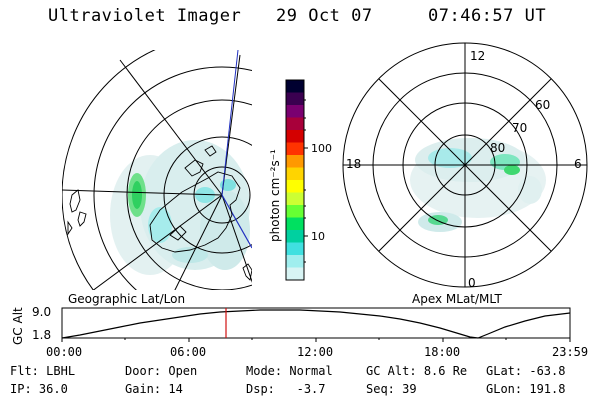  I want to click on polar-clock-6: 6, so click(578, 164).